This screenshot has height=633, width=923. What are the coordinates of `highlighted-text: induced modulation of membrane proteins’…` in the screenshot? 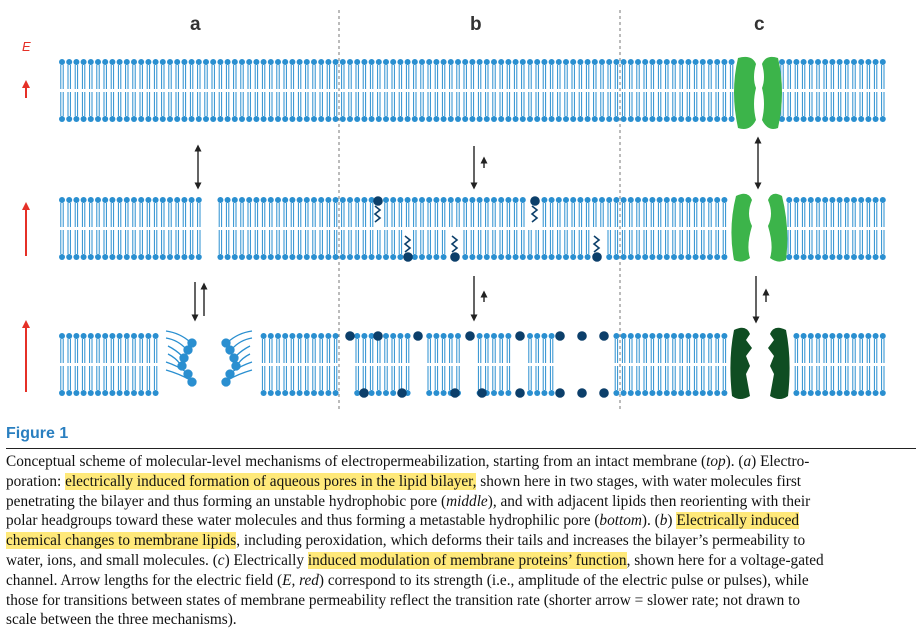 It's located at (467, 560).